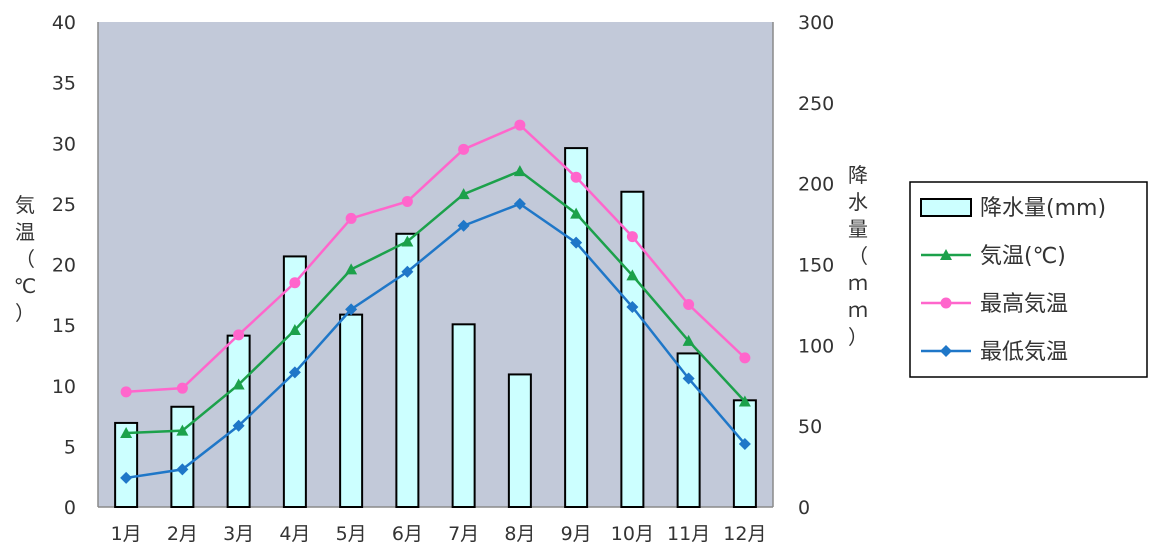  I want to click on right-axis-ticks: 0 50 100 150 200 250 300, so click(816, 265).